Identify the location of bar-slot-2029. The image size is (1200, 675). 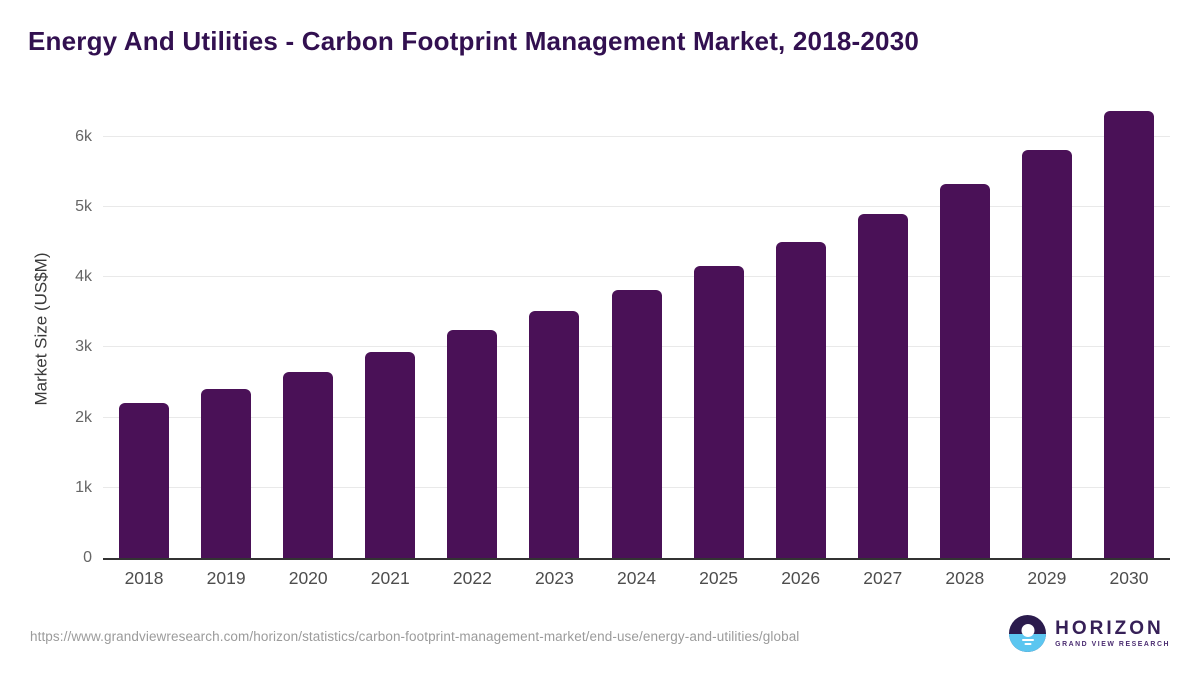
(1047, 329).